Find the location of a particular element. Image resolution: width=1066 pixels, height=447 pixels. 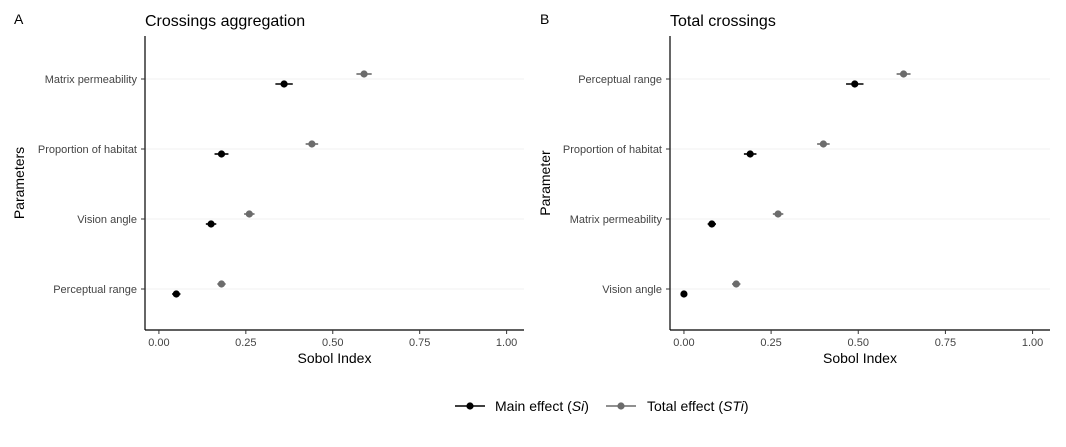

panel-tag: B is located at coordinates (544, 19).